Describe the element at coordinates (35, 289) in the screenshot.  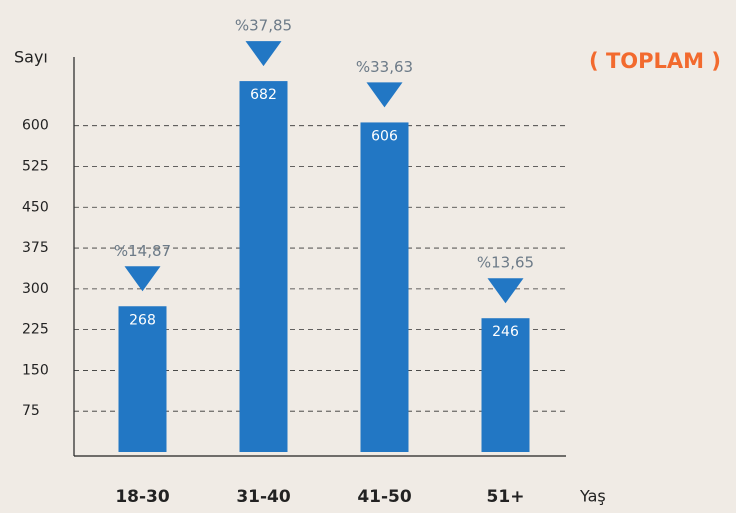
I see `y-tick-label: 300` at that location.